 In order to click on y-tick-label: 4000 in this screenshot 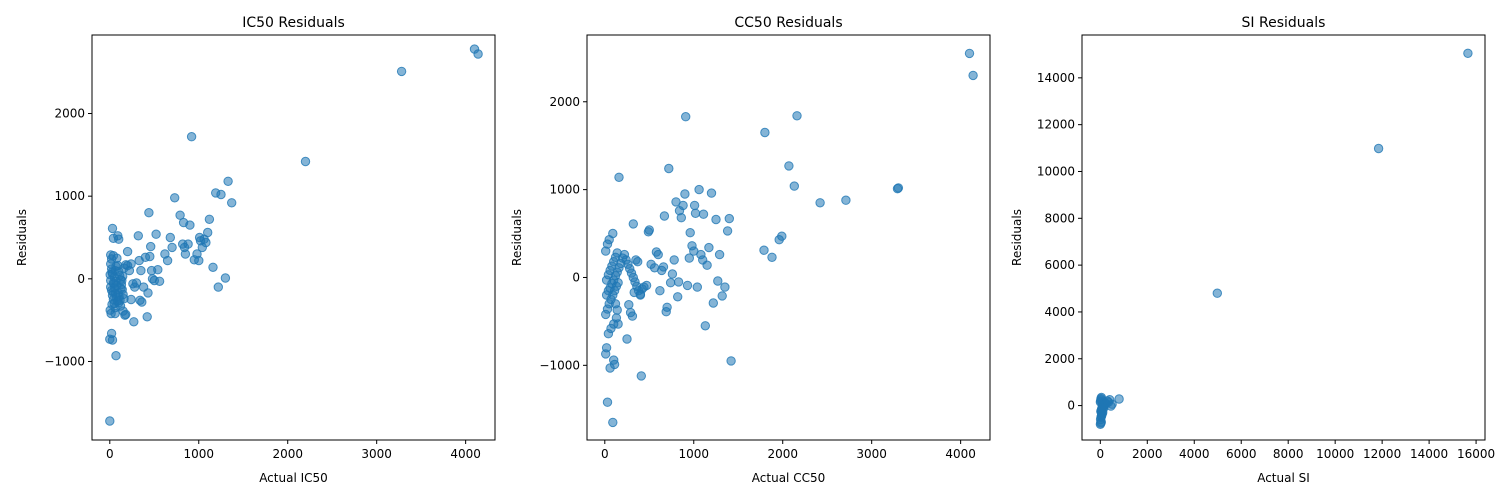, I will do `click(1059, 312)`.